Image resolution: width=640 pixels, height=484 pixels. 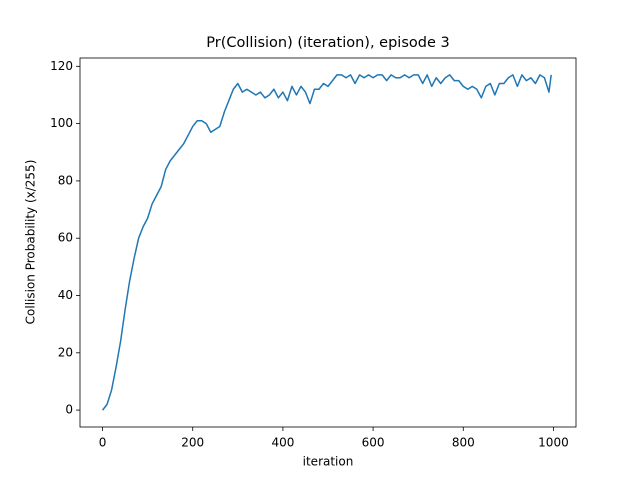 What do you see at coordinates (192, 443) in the screenshot?
I see `x-tick-label: 200` at bounding box center [192, 443].